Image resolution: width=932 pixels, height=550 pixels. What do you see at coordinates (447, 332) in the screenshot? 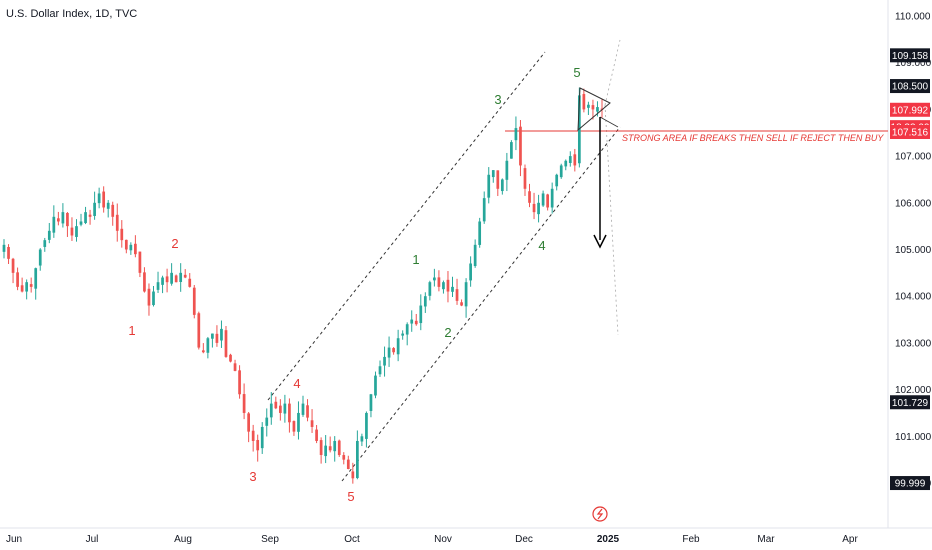
I see `wave-label: 2` at bounding box center [447, 332].